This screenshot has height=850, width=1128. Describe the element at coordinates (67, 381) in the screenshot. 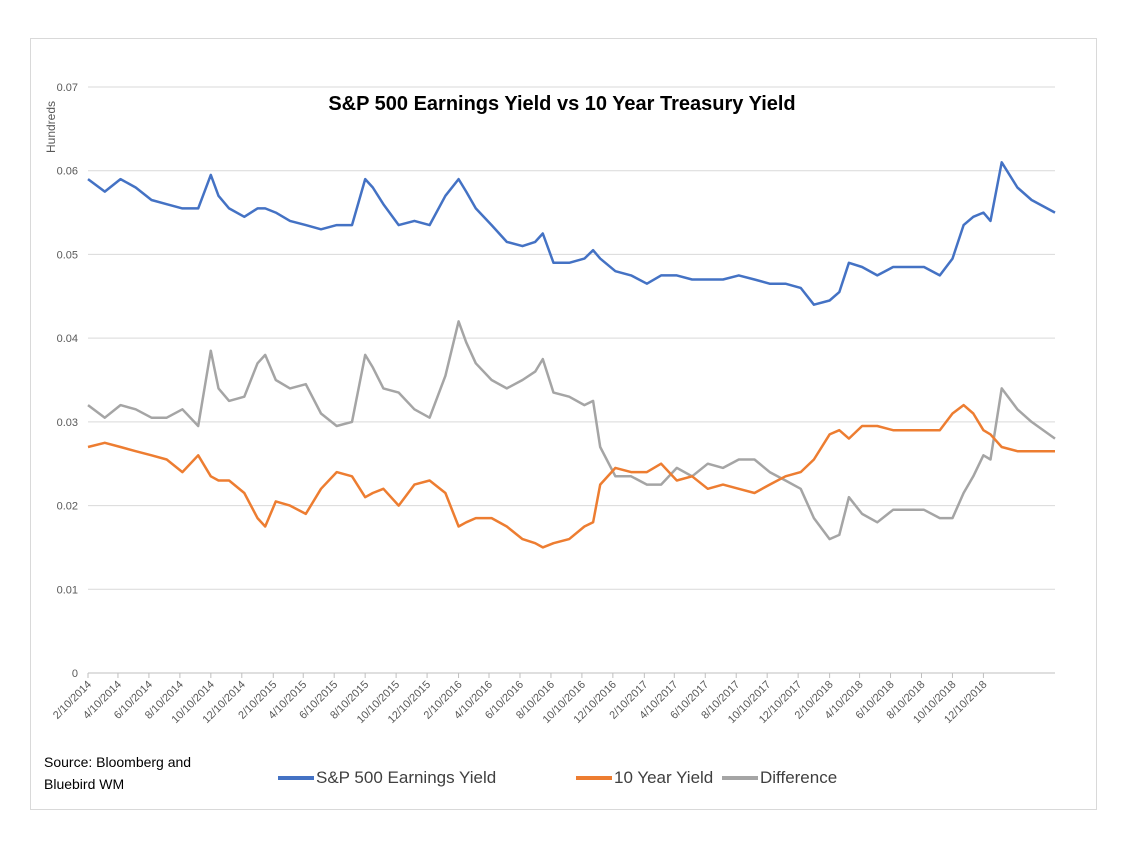

I see `y-axis-tick-labels: 0 0.01 0.02 0.03 0.04 0.05 0.06 0.07` at that location.